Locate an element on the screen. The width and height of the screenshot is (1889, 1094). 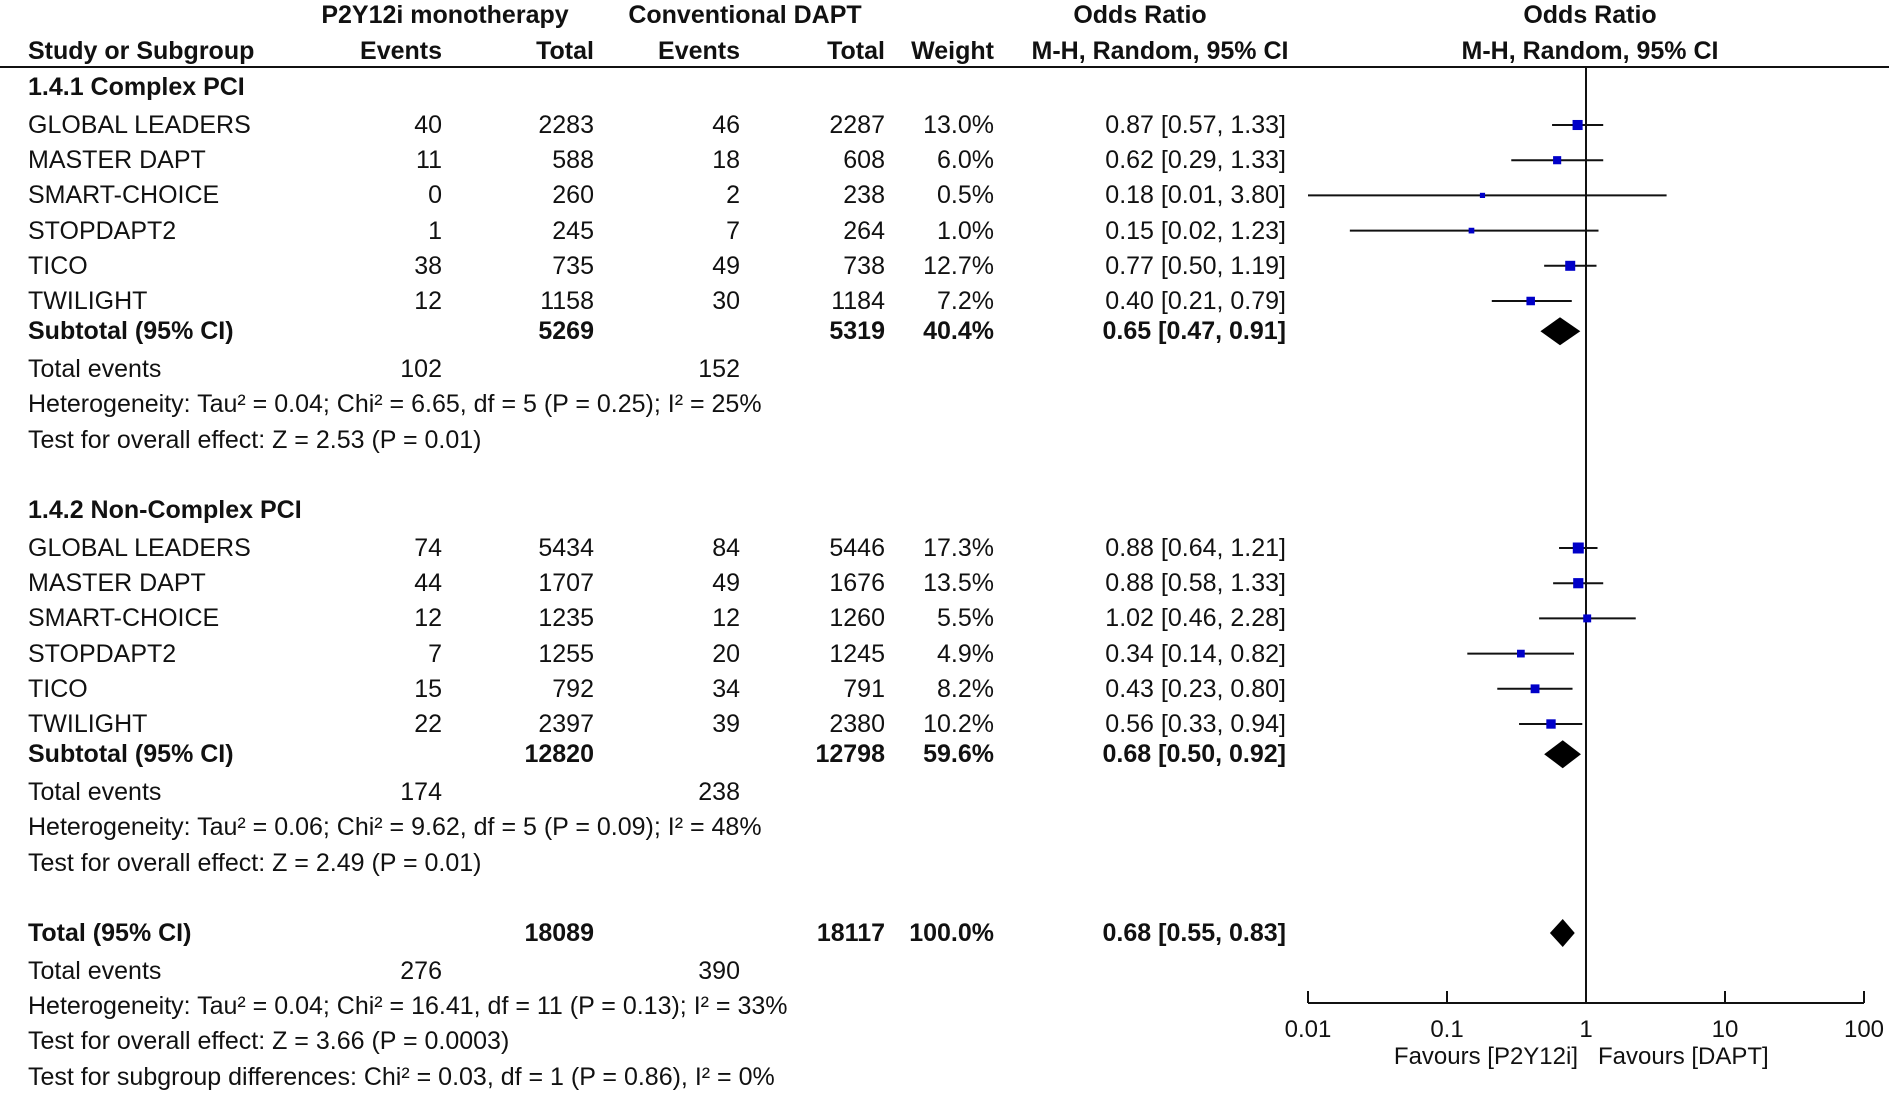
ci-cell: 0.15 [0.02, 1.23] is located at coordinates (1195, 230).